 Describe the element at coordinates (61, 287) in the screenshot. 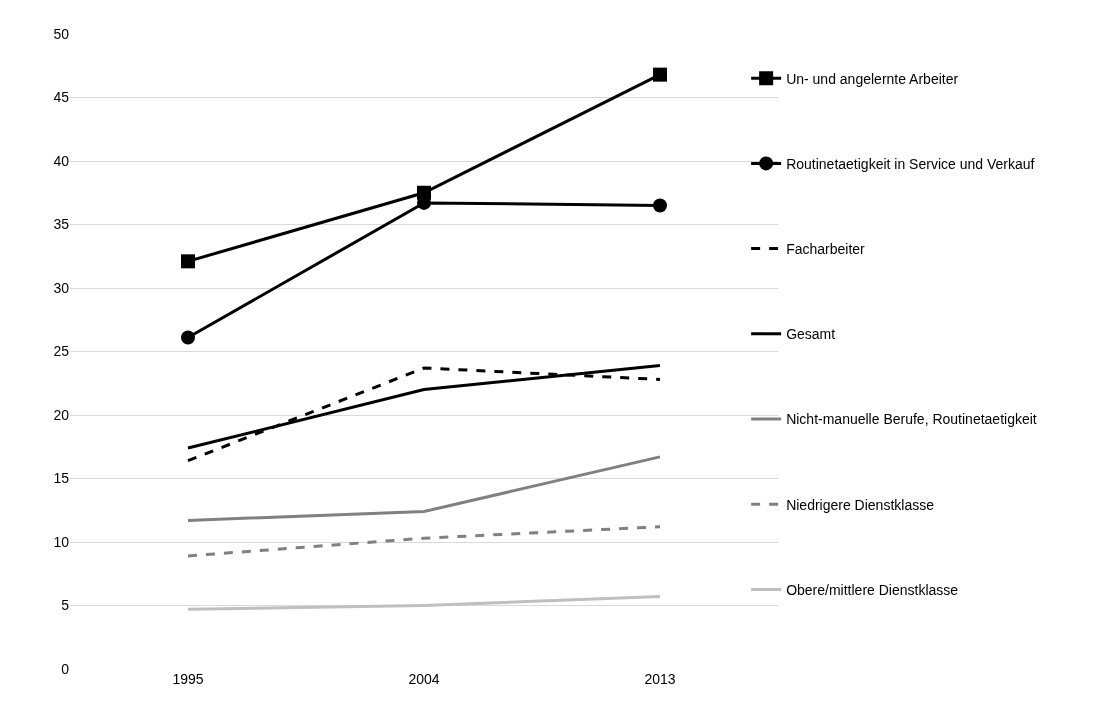

I see `y-tick-label: 30` at that location.